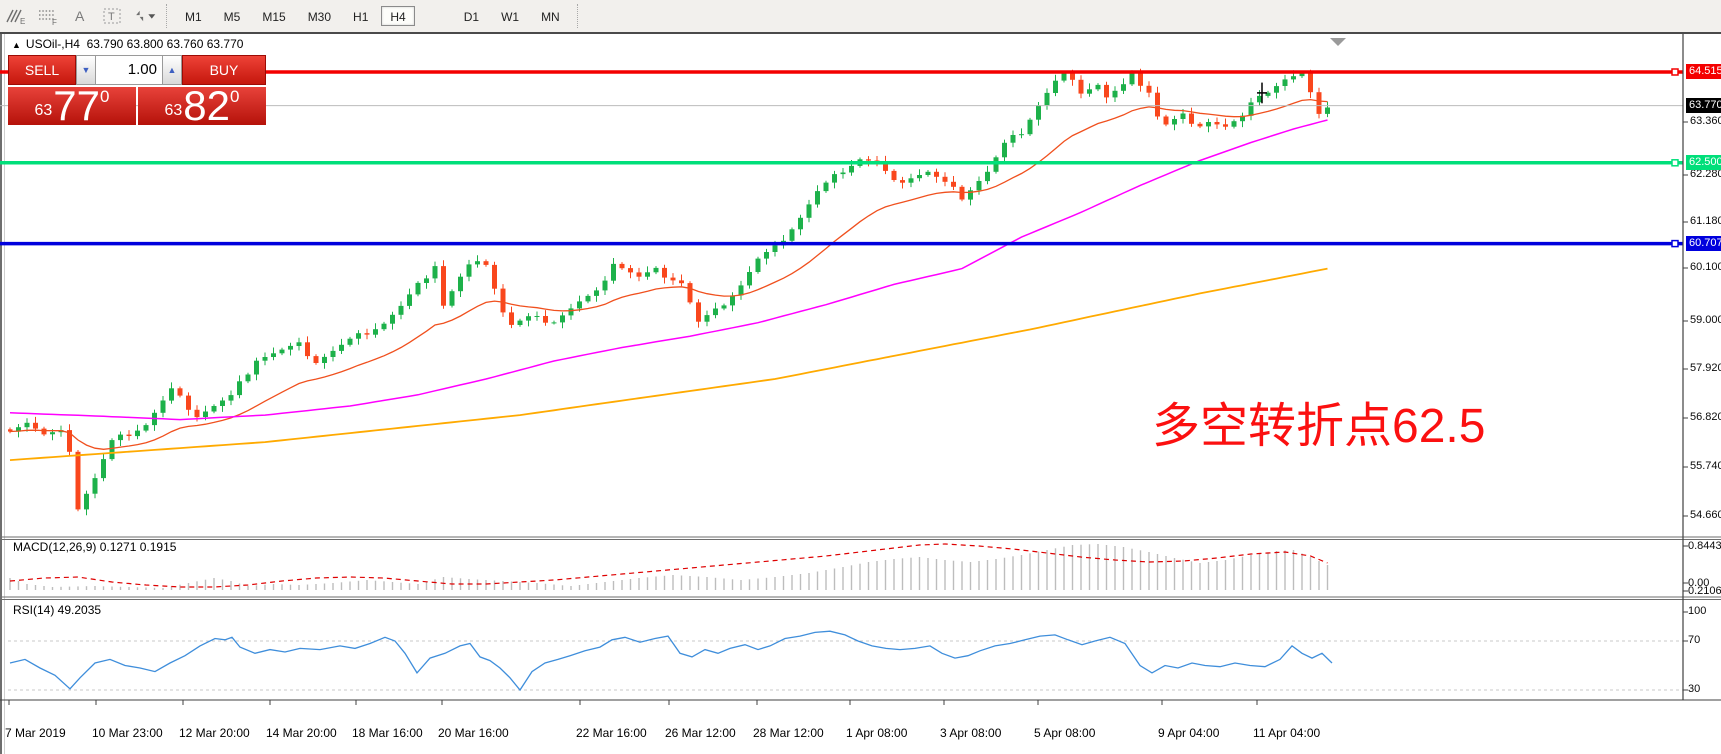 The width and height of the screenshot is (1721, 754). I want to click on timeframe-button-m15: M15, so click(273, 16).